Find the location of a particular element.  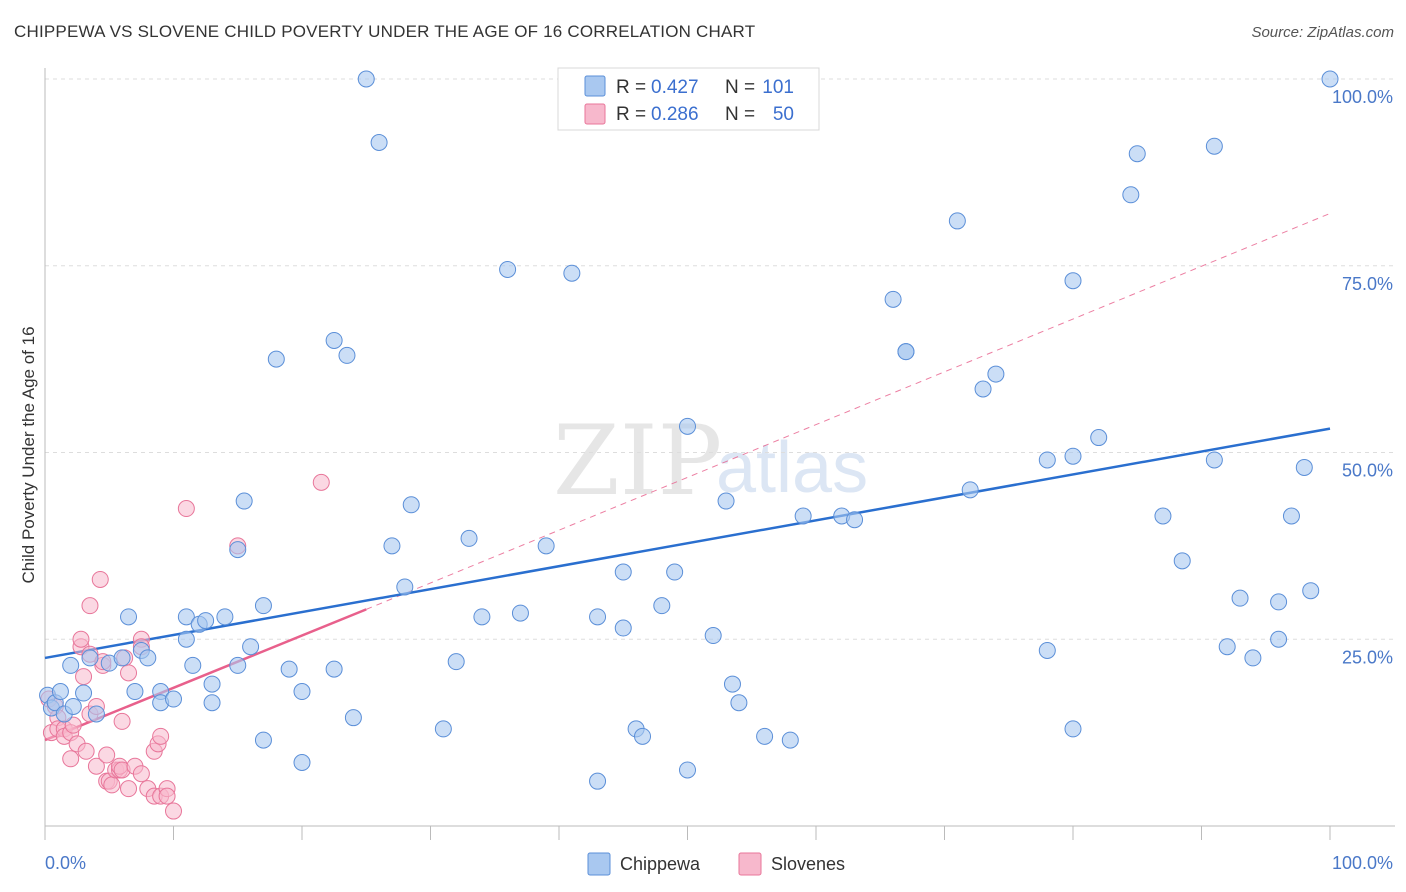

y-tick-label-50: 50.0% is located at coordinates (1367, 471).